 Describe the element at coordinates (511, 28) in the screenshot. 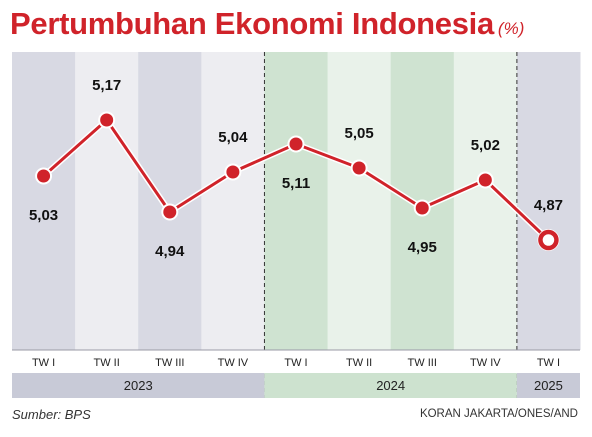

I see `title-unit: (%)` at that location.